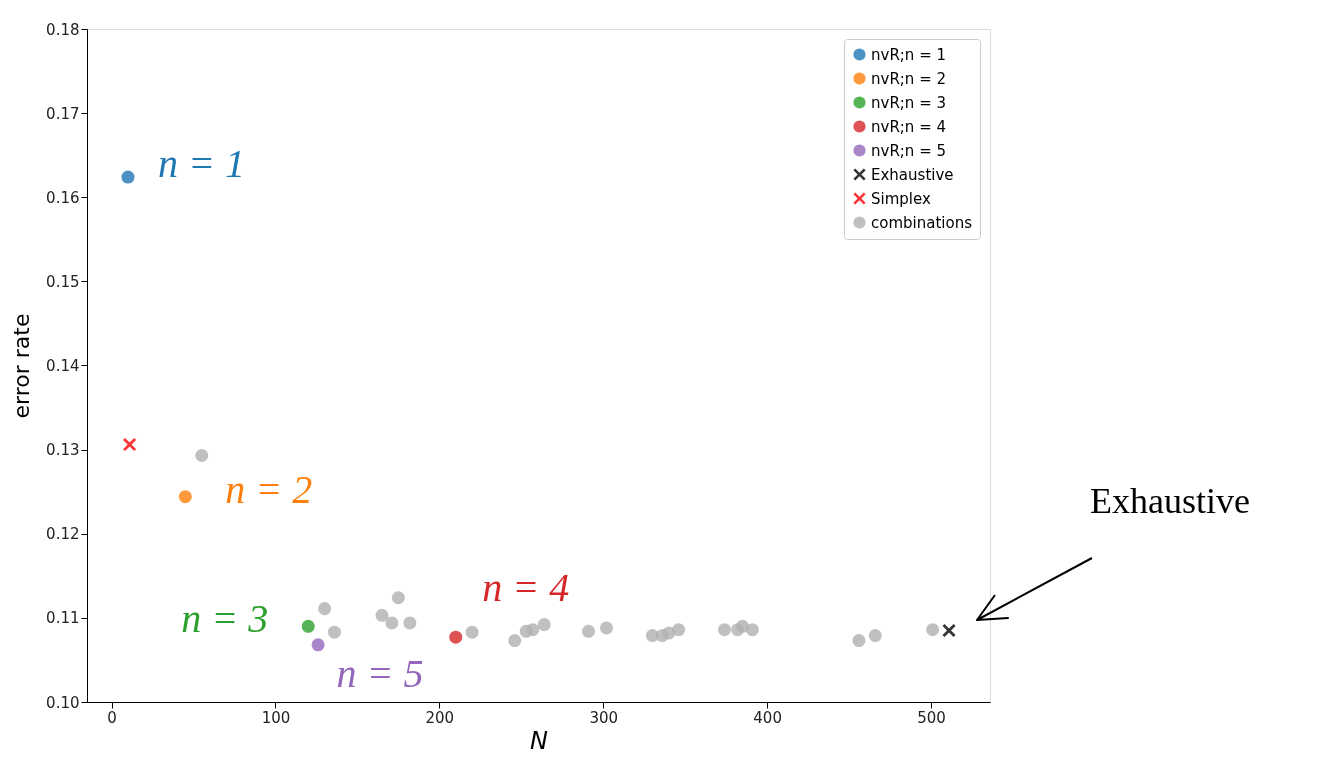  I want to click on annotation: n = 2, so click(269, 489).